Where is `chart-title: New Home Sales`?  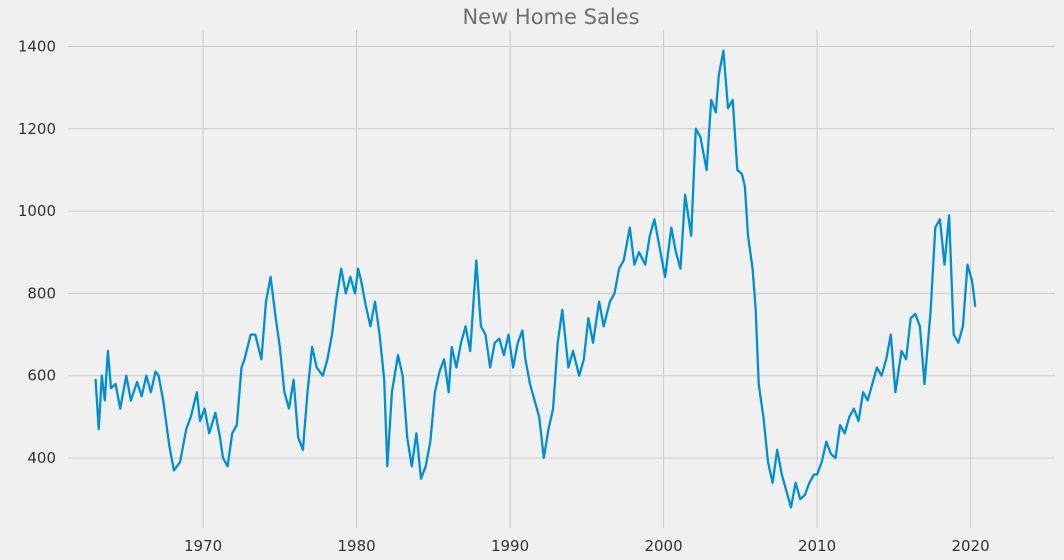 chart-title: New Home Sales is located at coordinates (550, 17).